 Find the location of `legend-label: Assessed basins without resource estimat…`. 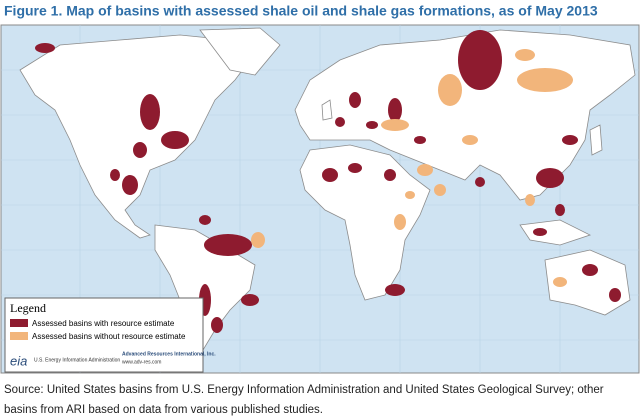

legend-label: Assessed basins without resource estimat… is located at coordinates (109, 336).